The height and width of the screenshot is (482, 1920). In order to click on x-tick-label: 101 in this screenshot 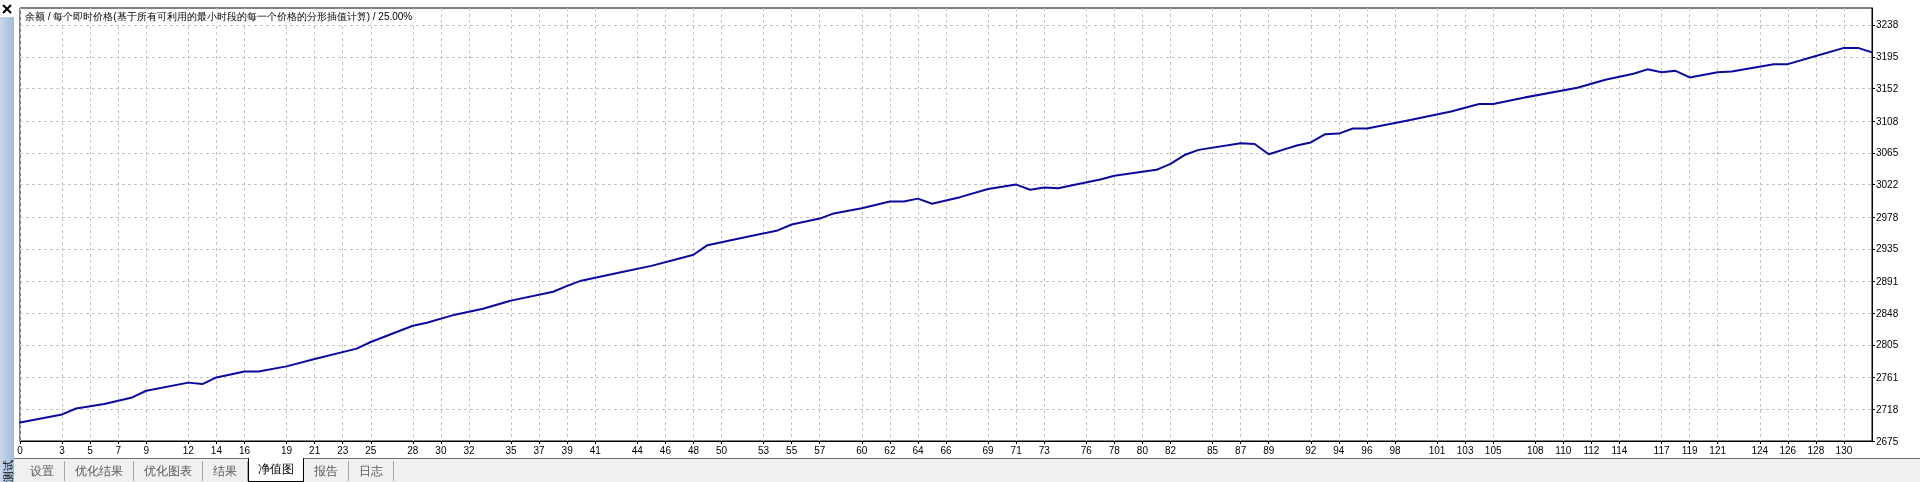, I will do `click(1437, 450)`.